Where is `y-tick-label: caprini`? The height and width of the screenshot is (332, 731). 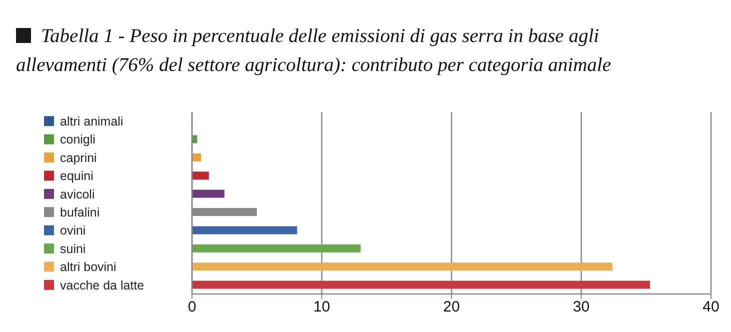
y-tick-label: caprini is located at coordinates (78, 157).